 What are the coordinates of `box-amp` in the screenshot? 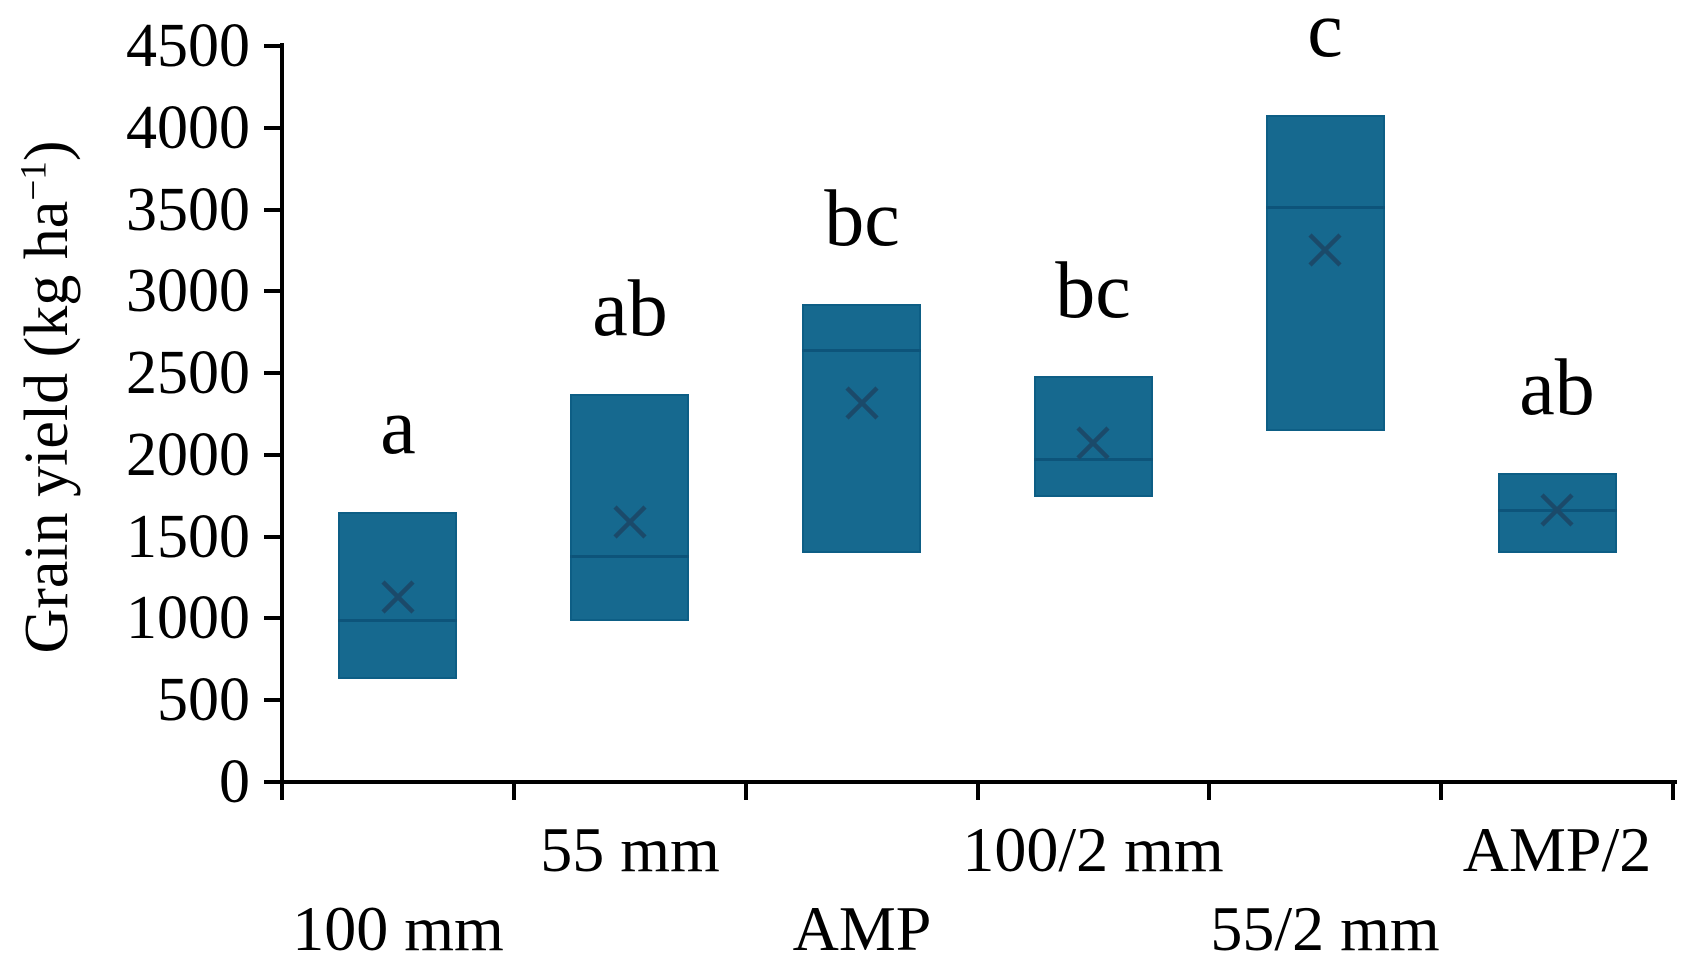 It's located at (861, 428).